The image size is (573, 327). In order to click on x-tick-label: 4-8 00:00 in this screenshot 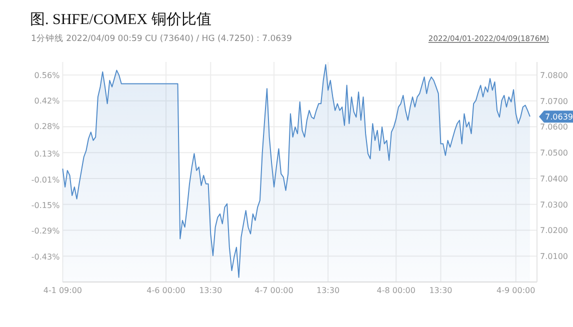, I will do `click(396, 290)`.